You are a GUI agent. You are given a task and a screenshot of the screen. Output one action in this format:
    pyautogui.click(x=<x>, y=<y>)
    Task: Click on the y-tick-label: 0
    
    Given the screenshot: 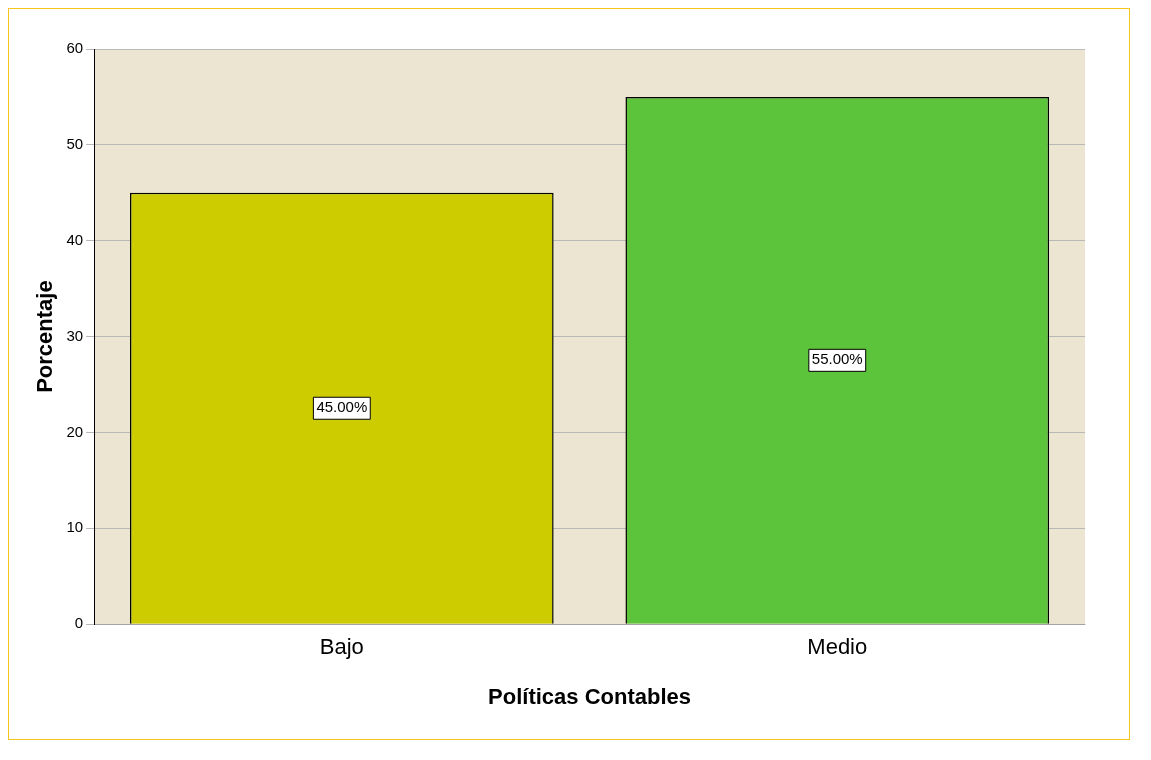 What is the action you would take?
    pyautogui.click(x=79, y=623)
    